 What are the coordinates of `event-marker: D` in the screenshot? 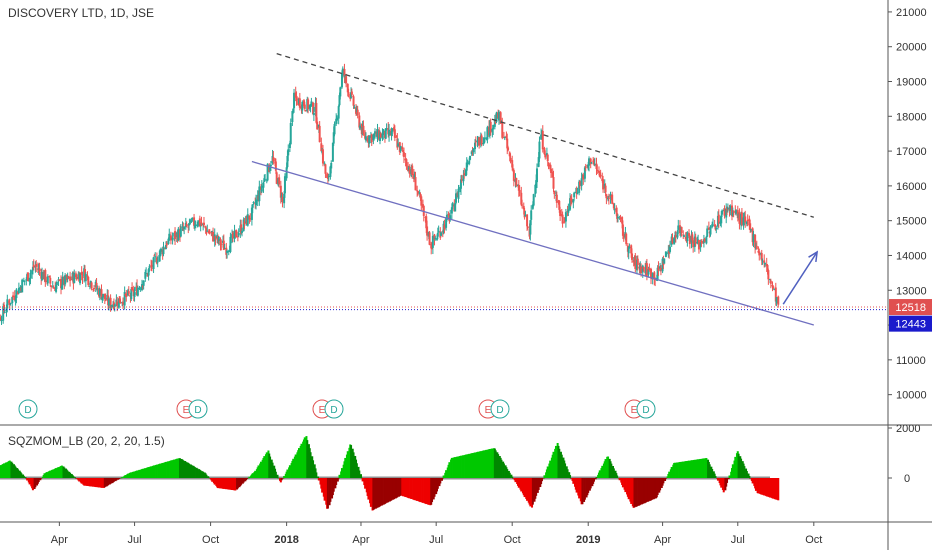 It's located at (28, 409).